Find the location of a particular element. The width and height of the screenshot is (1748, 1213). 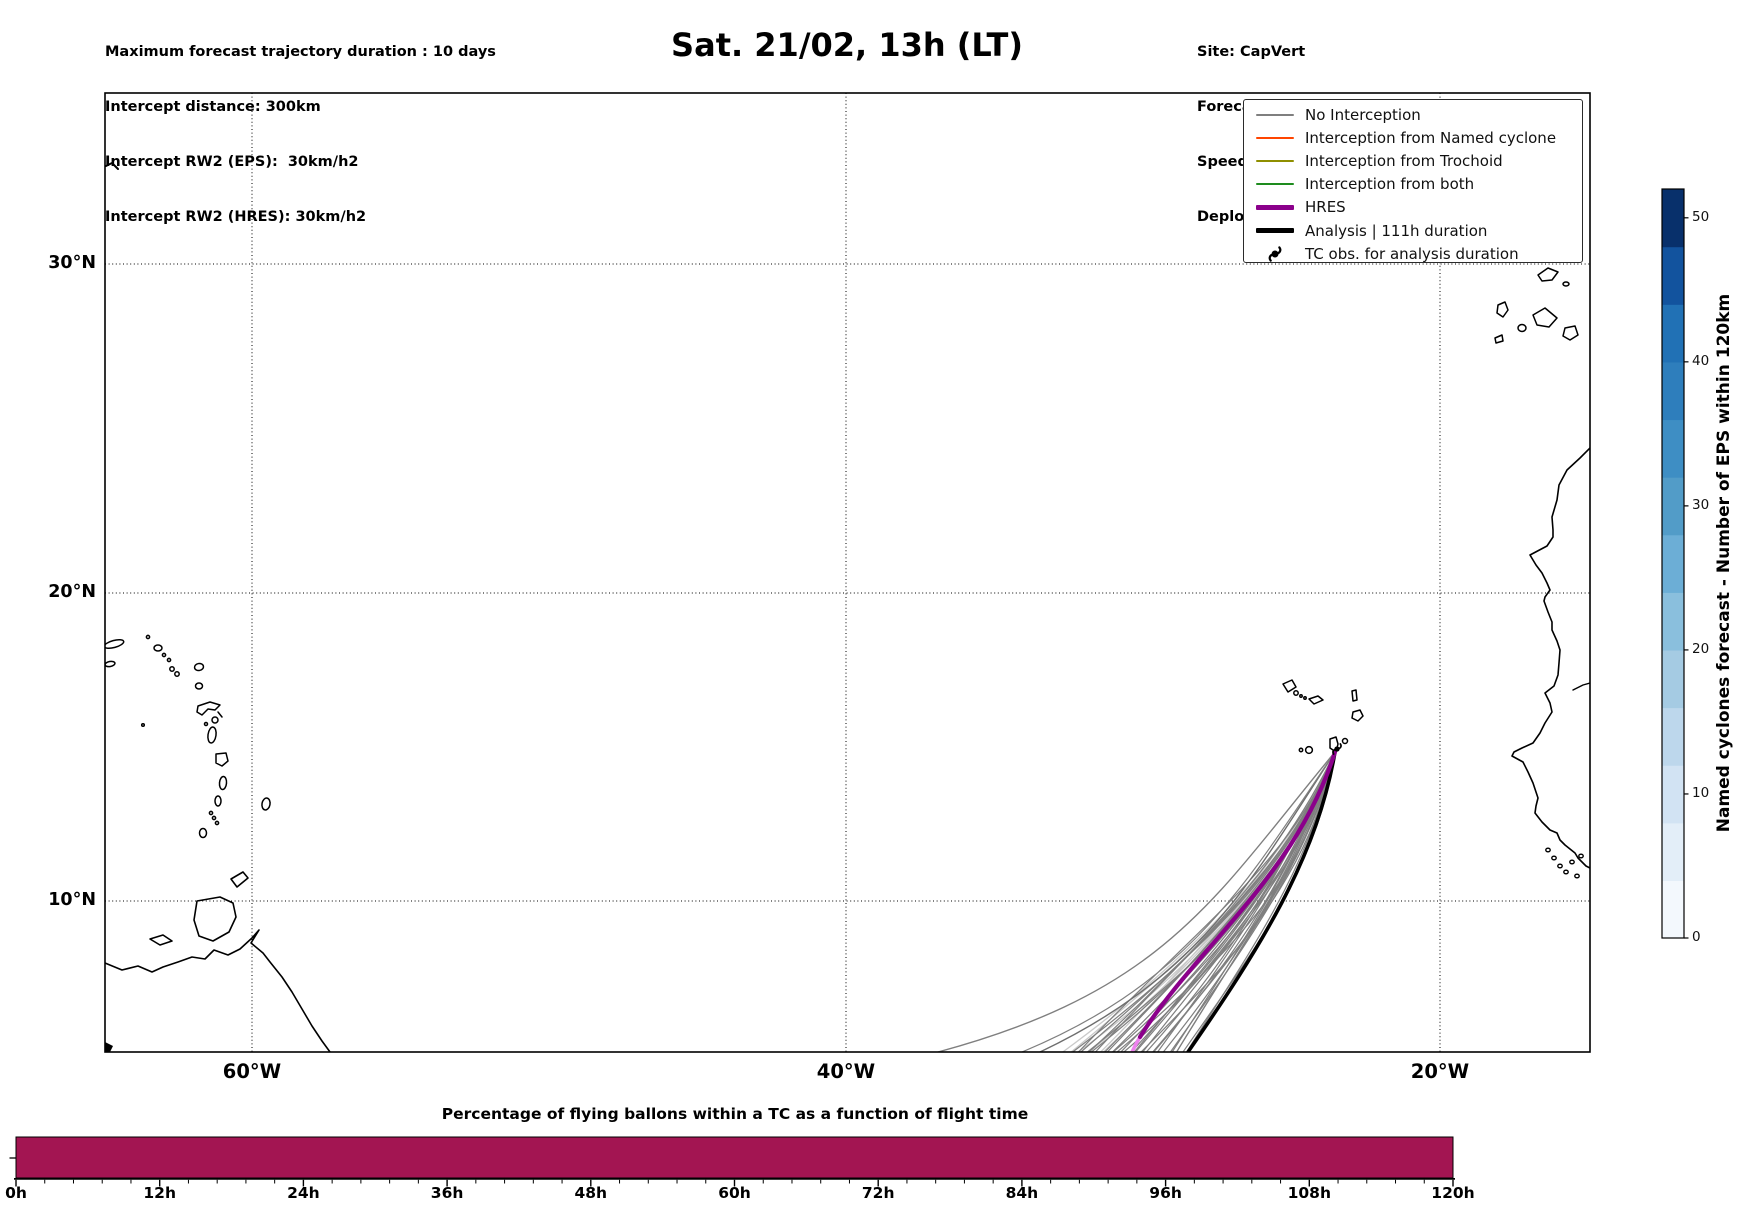

lon-label-20w: 20°W is located at coordinates (1440, 1071).